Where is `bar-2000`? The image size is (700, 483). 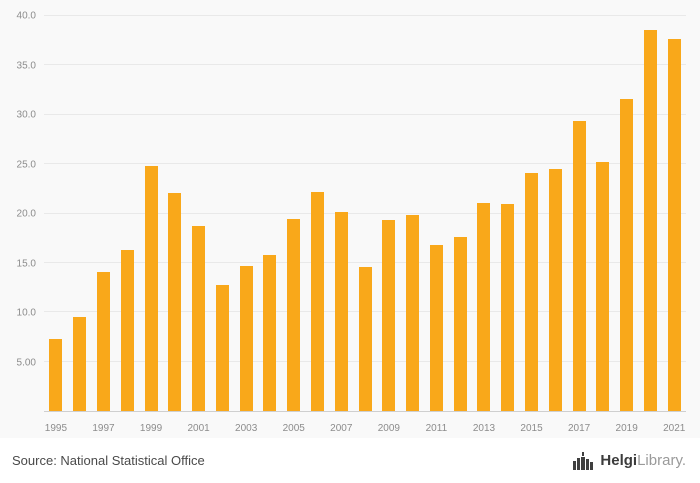
bar-2000 is located at coordinates (175, 301).